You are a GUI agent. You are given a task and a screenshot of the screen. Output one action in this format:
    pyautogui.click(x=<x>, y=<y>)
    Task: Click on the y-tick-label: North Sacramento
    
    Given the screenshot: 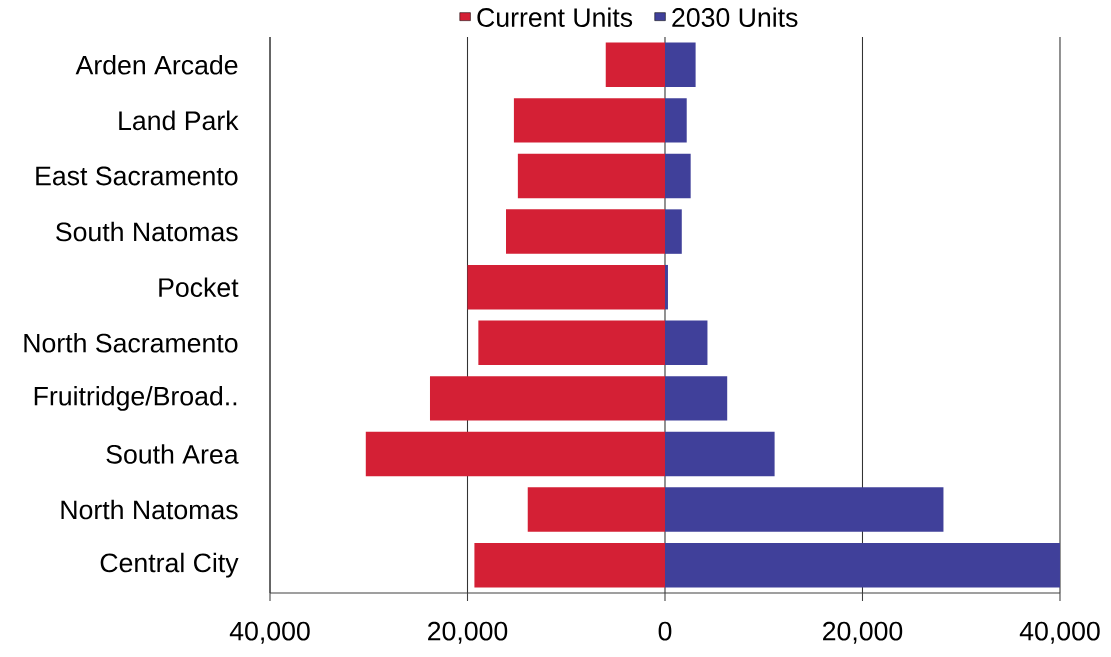 What is the action you would take?
    pyautogui.click(x=131, y=342)
    